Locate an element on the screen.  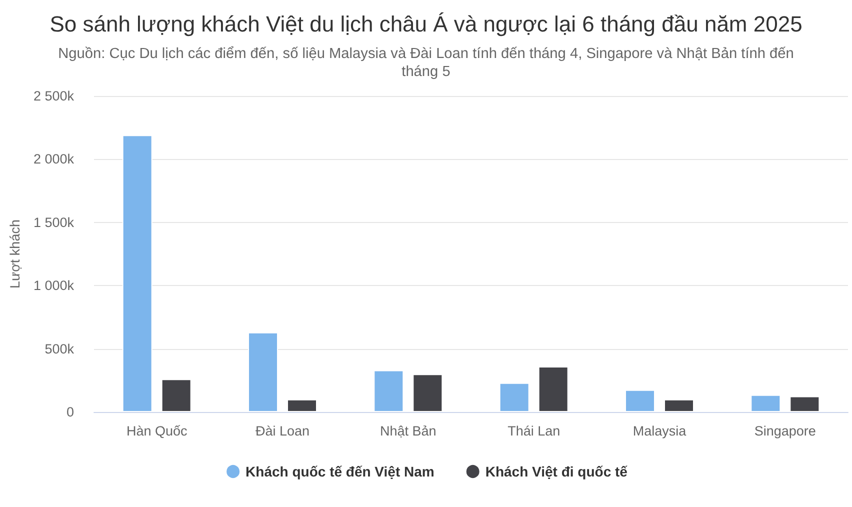
y-tick-label: 2 500k is located at coordinates (53, 96).